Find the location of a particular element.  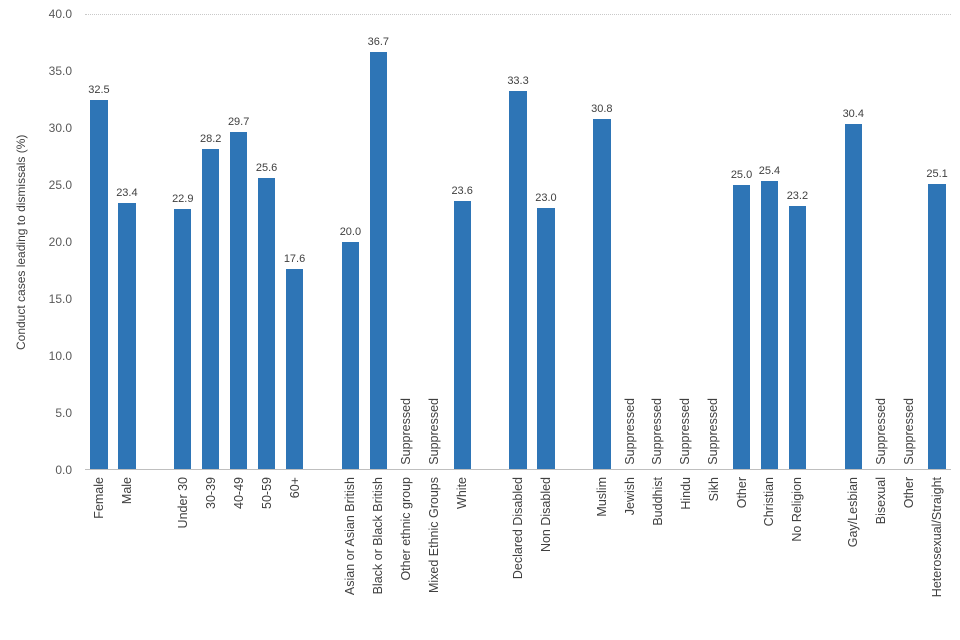

category-label: No Religion is located at coordinates (797, 509).